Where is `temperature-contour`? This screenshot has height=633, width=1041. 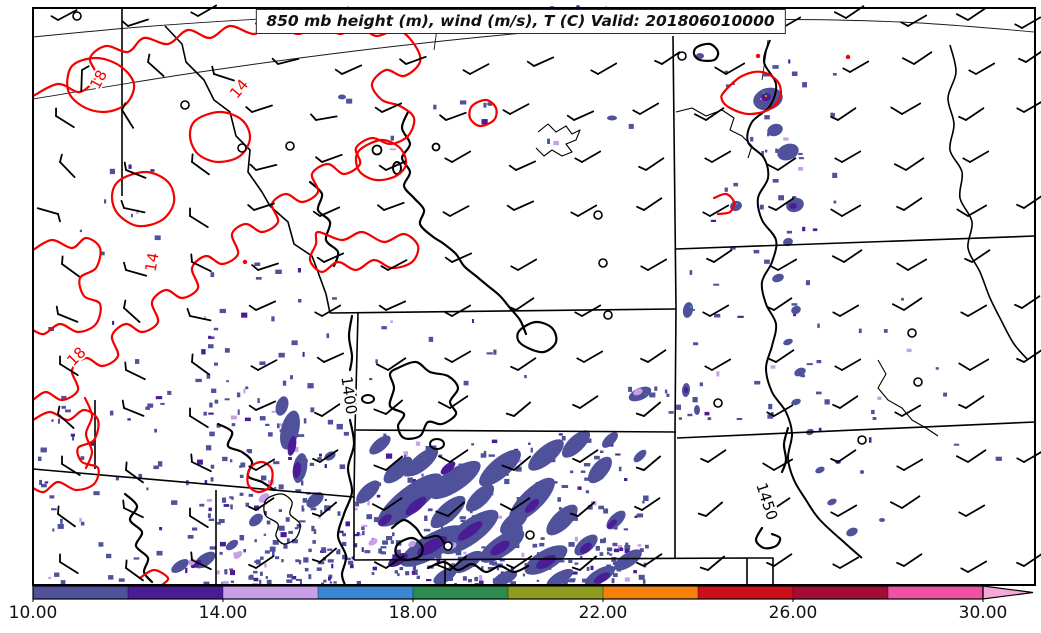 temperature-contour is located at coordinates (154, 577).